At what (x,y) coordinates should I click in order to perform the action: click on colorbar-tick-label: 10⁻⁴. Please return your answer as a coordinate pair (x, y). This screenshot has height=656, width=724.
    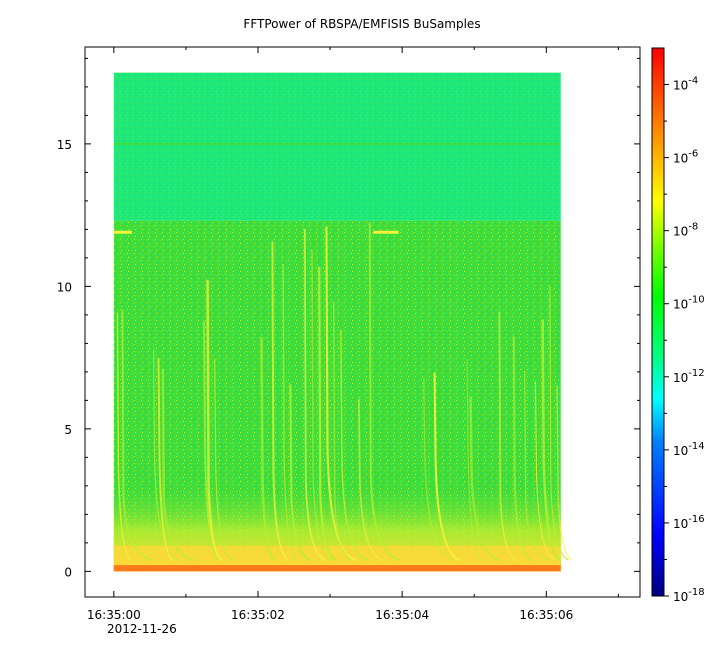
    Looking at the image, I should click on (685, 84).